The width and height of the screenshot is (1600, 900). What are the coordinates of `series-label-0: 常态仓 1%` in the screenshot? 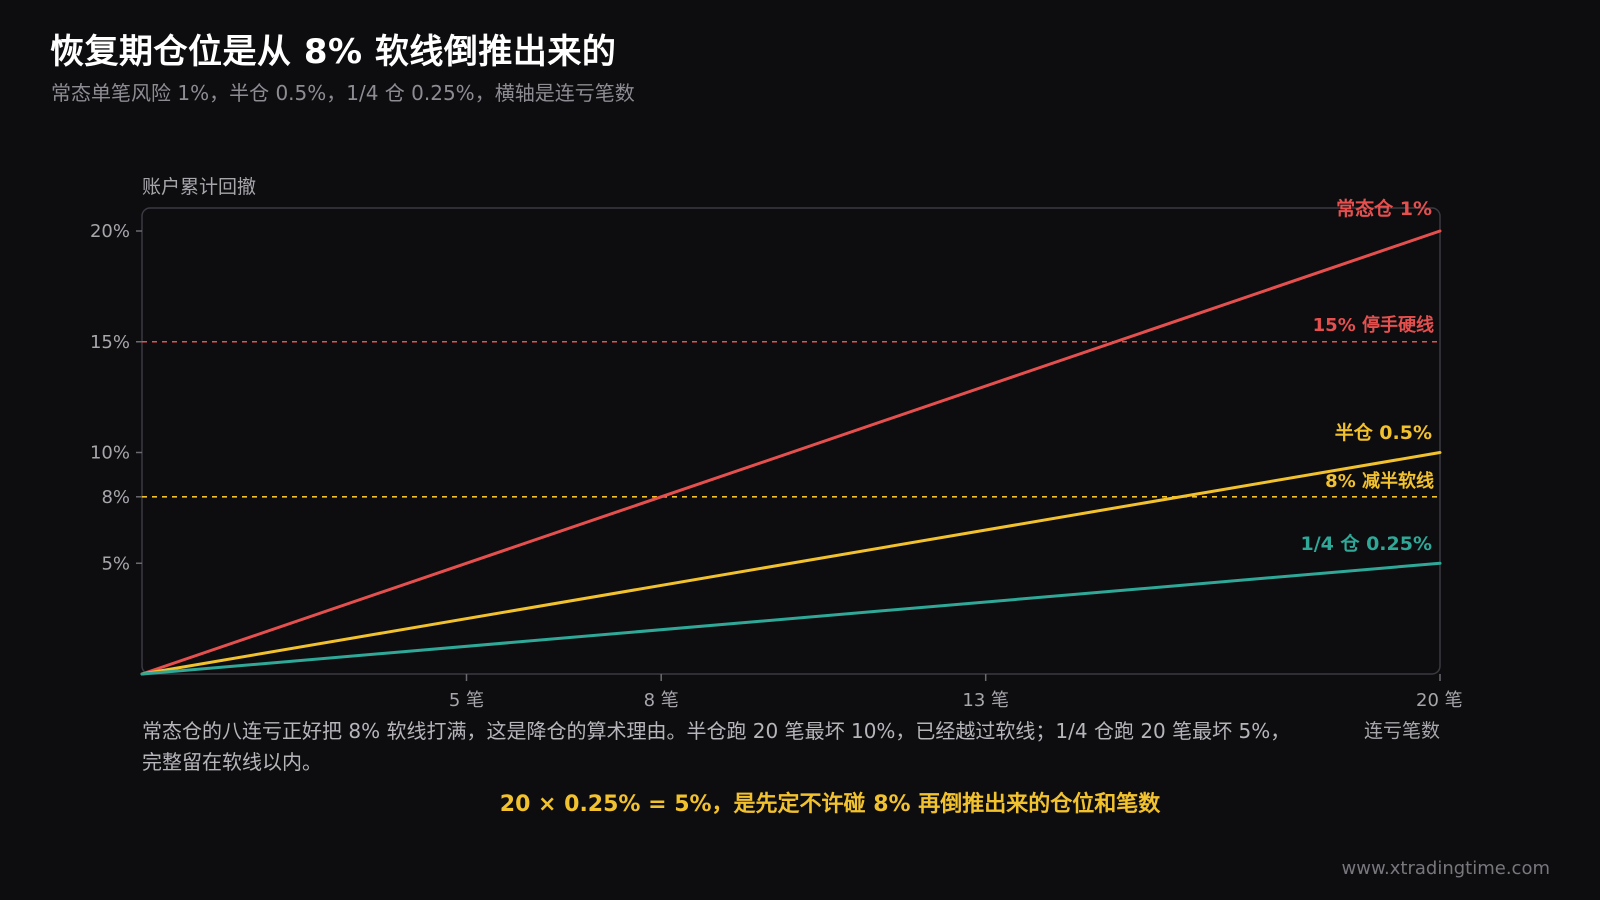 It's located at (1384, 208).